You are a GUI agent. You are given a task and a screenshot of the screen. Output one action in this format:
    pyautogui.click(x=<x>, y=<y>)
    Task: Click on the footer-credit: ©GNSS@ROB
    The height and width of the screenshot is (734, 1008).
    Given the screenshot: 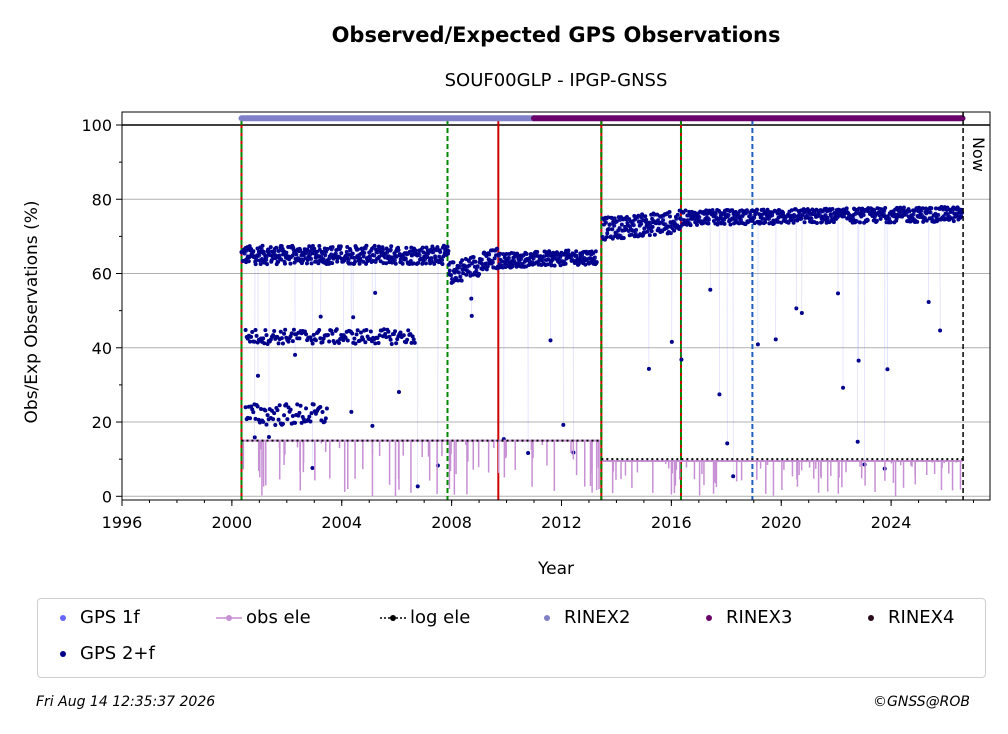 What is the action you would take?
    pyautogui.click(x=921, y=702)
    